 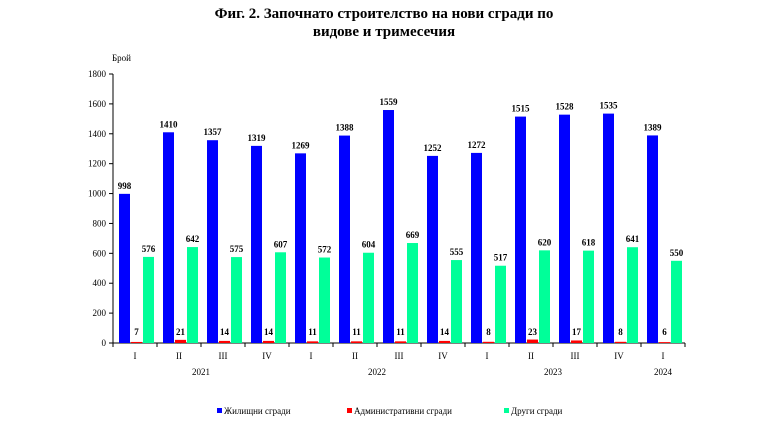 What do you see at coordinates (345, 128) in the screenshot?
I see `data-label: 1388` at bounding box center [345, 128].